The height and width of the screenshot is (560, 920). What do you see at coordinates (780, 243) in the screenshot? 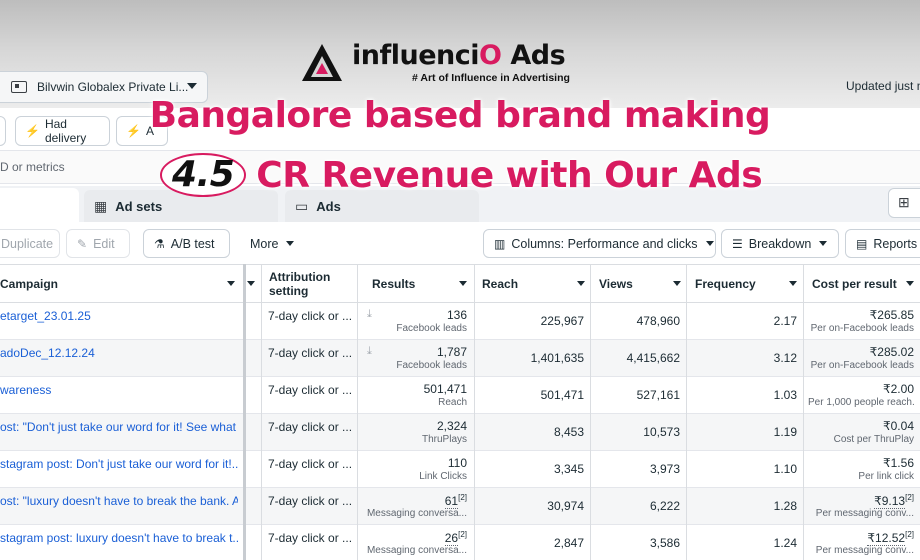
I see `breakdown-button: ☰ Breakdown` at bounding box center [780, 243].